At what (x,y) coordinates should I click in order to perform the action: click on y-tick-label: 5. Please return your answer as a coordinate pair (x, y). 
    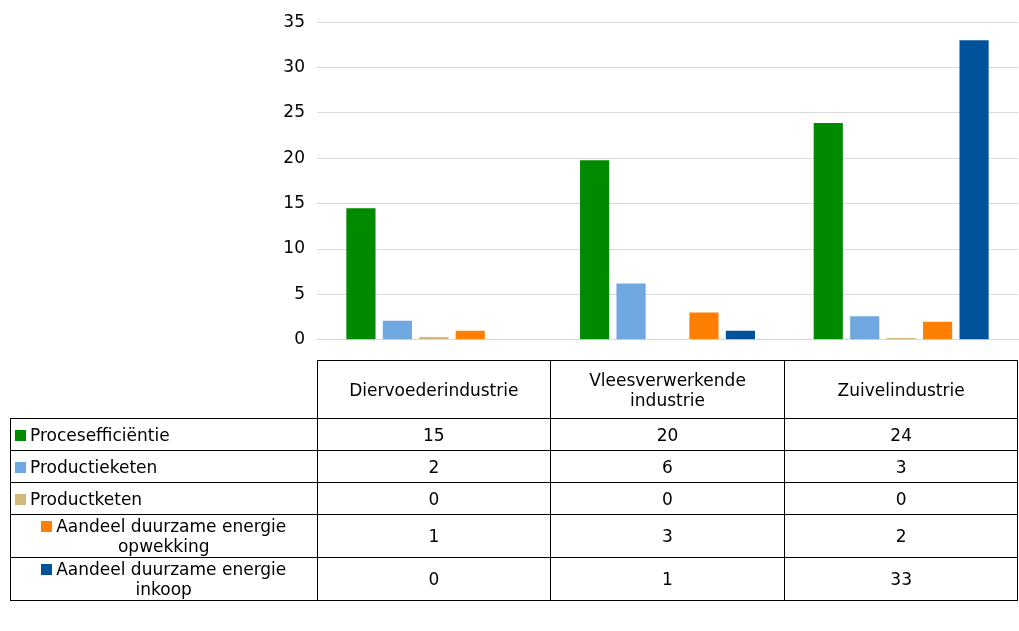
    Looking at the image, I should click on (299, 292).